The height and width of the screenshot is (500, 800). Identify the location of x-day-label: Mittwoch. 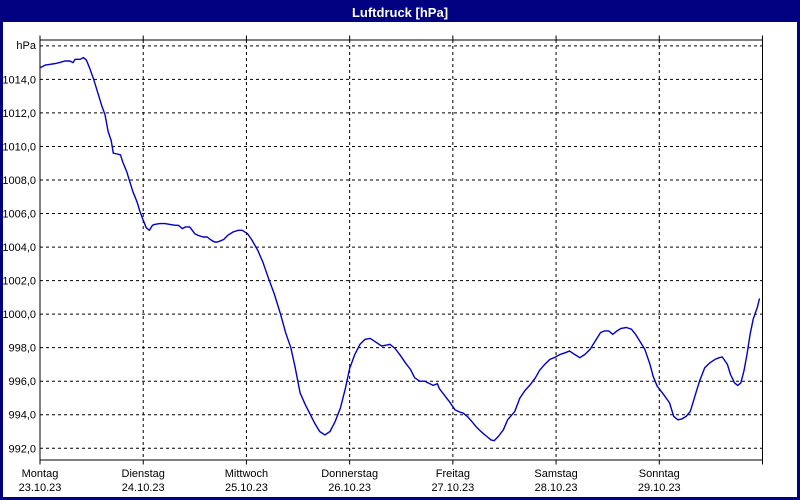
(246, 474).